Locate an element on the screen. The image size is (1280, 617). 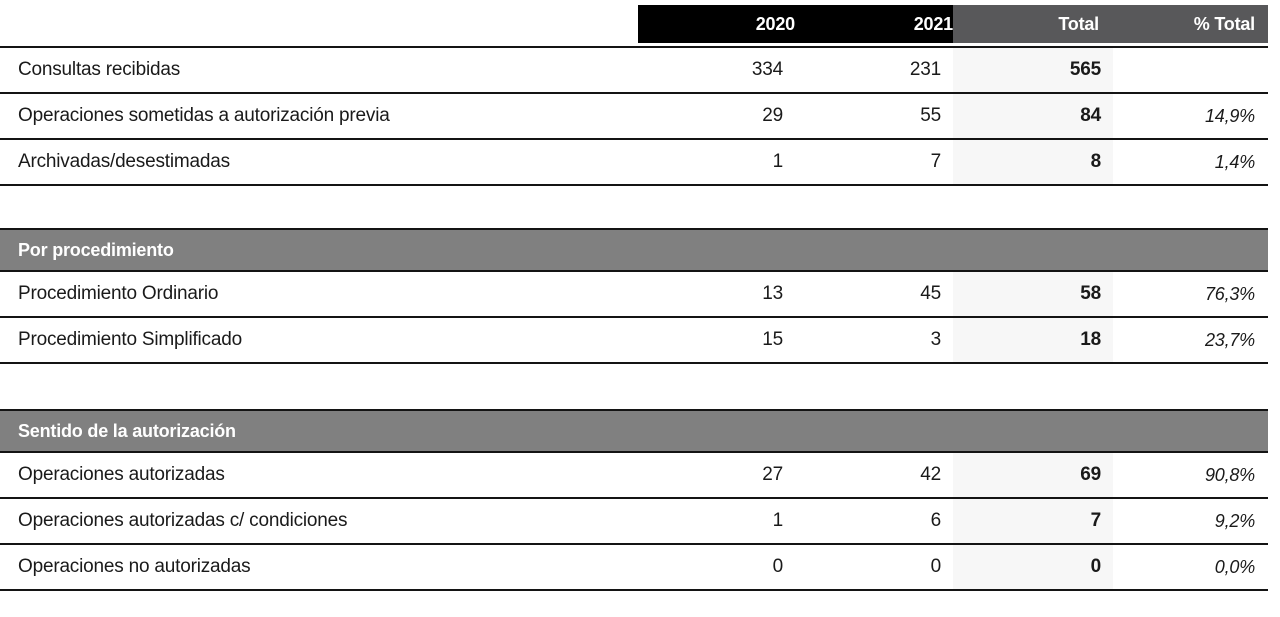
value-2020: 334 is located at coordinates (767, 69).